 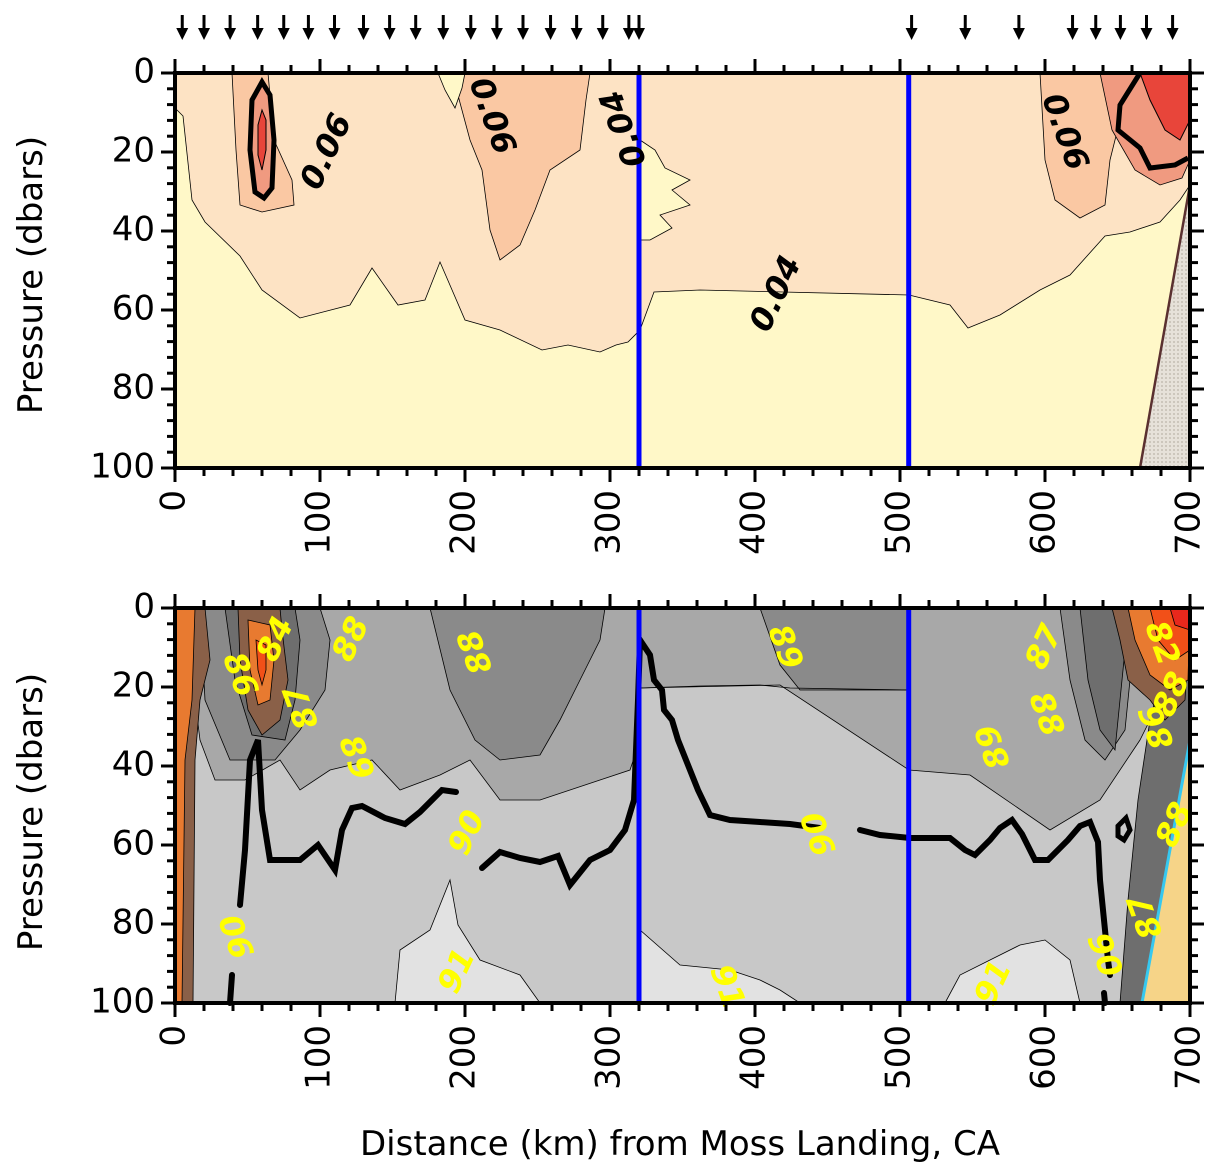 What do you see at coordinates (1189, 1057) in the screenshot?
I see `bottom-x-tick-label: 700` at bounding box center [1189, 1057].